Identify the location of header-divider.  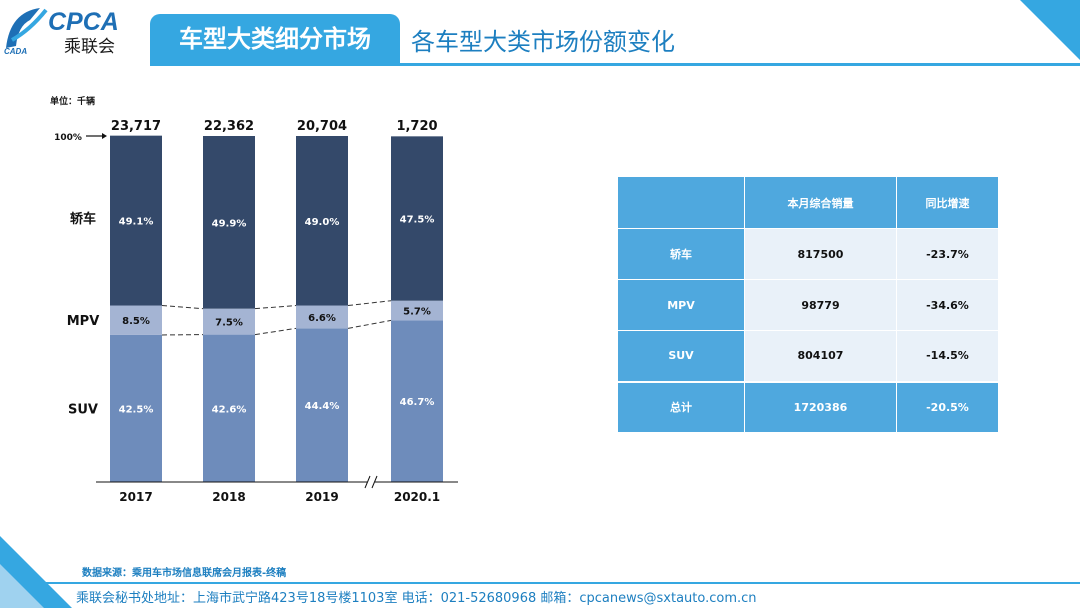
(615, 64).